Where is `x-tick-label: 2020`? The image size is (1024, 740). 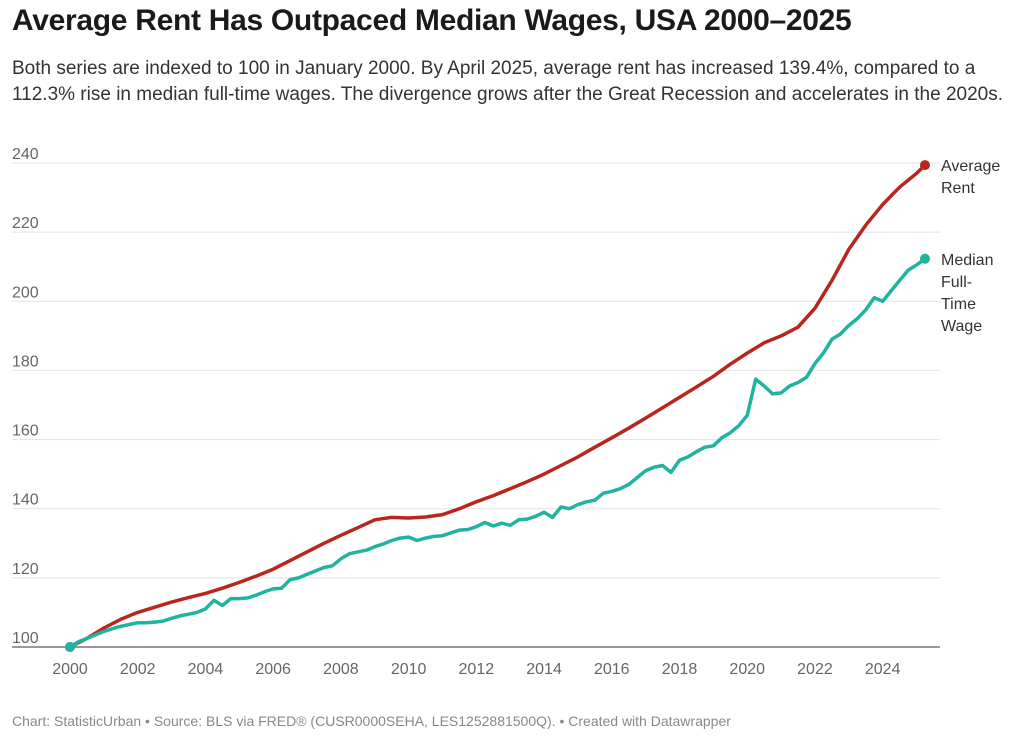
x-tick-label: 2020 is located at coordinates (747, 669).